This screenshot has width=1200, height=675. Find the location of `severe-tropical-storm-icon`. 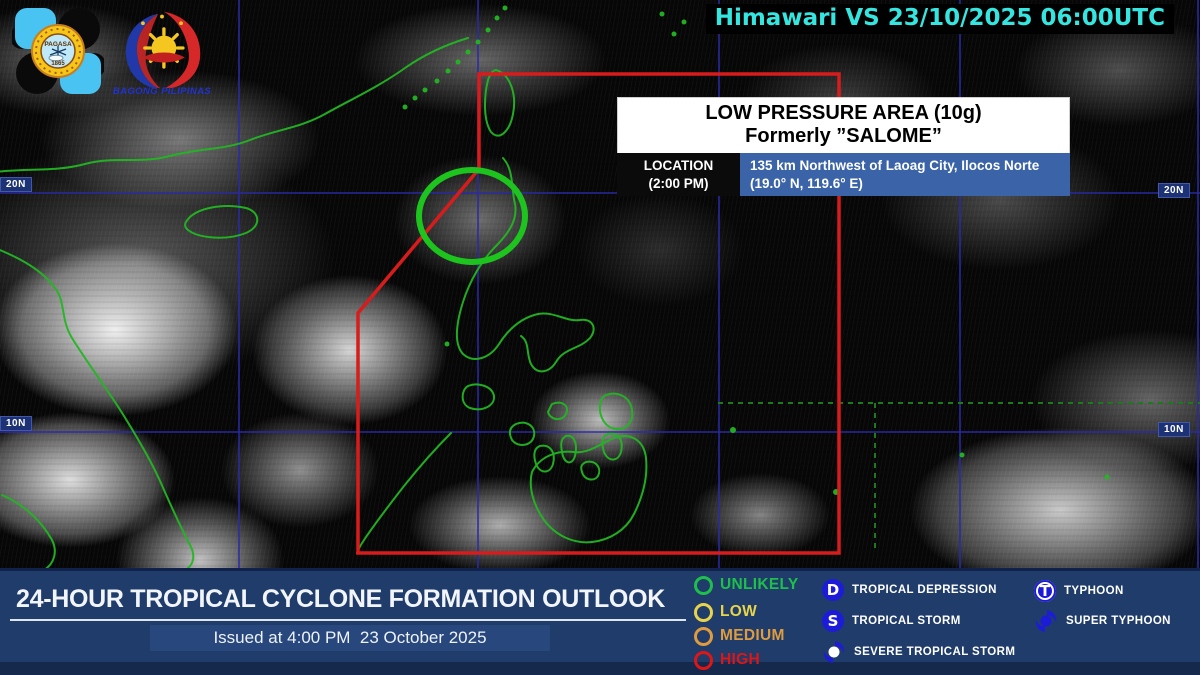

severe-tropical-storm-icon is located at coordinates (834, 652).